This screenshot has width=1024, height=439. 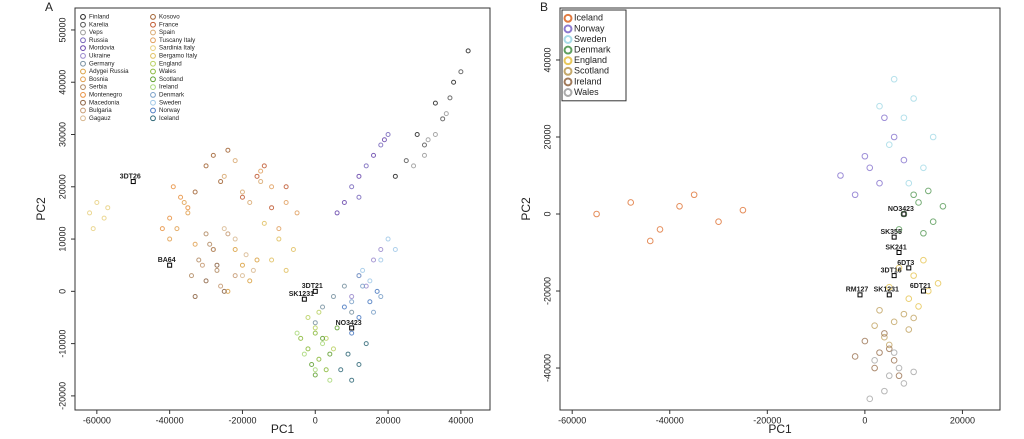 I want to click on legend-box, so click(x=150, y=68).